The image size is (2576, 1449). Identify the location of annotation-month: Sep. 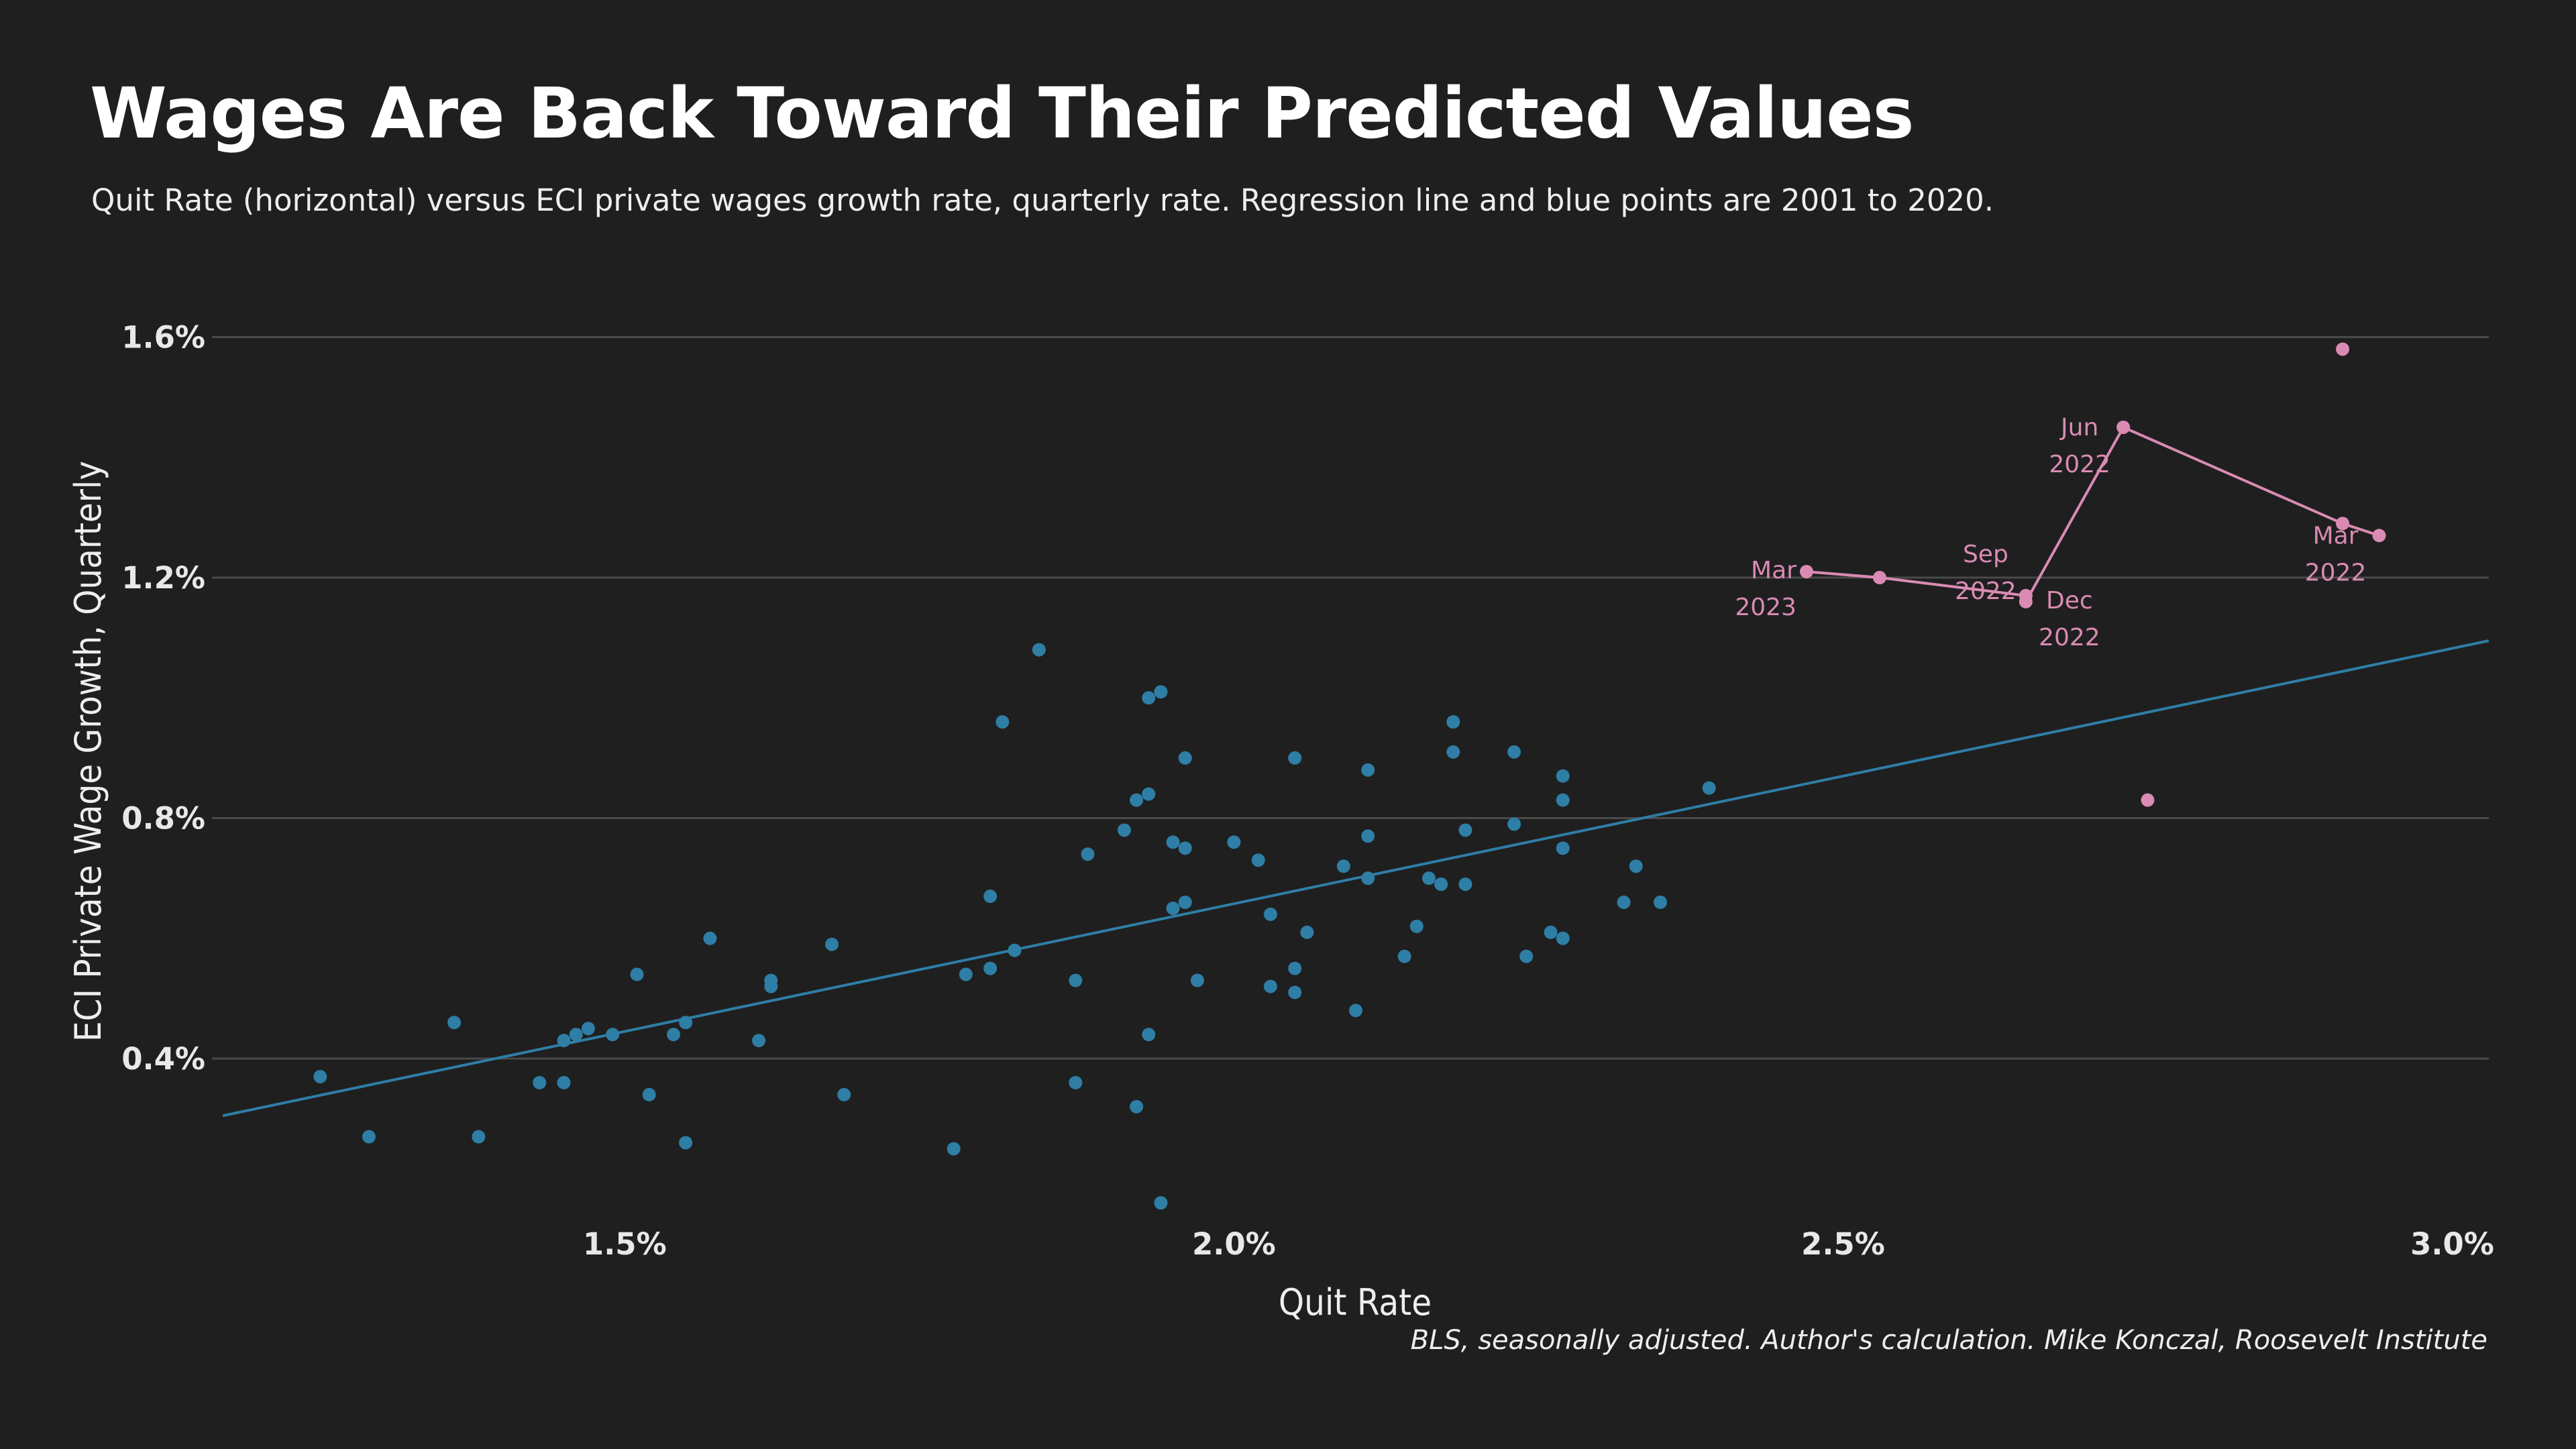
(1985, 554).